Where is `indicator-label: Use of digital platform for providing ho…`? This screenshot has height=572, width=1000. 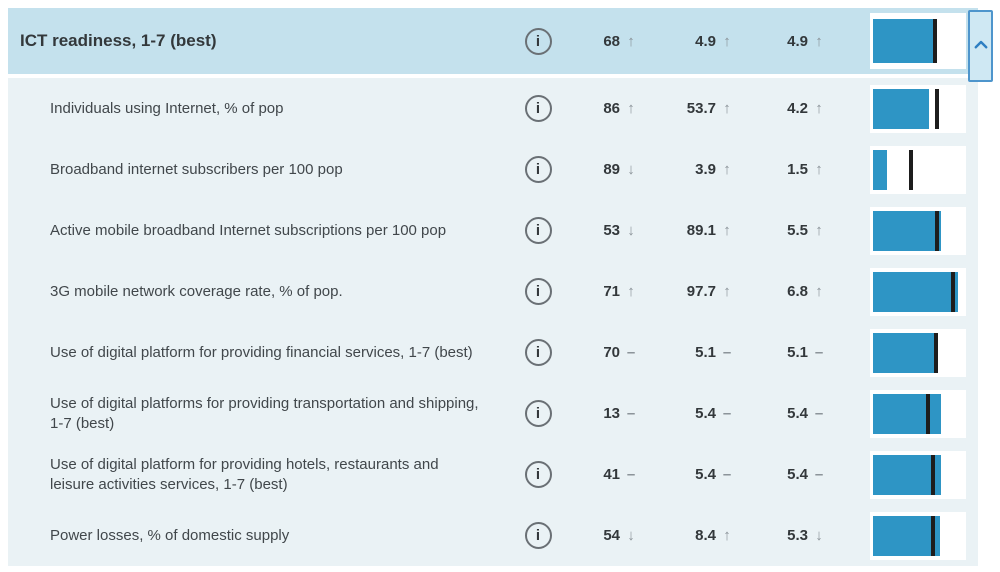
indicator-label: Use of digital platform for providing ho… is located at coordinates (244, 474).